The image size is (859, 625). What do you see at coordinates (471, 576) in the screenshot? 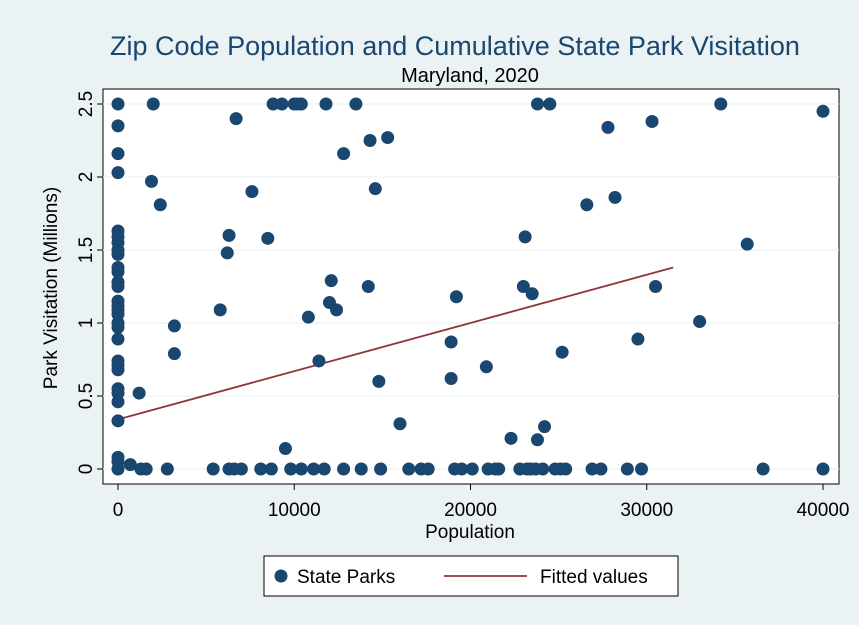
I see `legend: State Parks Fitted values` at bounding box center [471, 576].